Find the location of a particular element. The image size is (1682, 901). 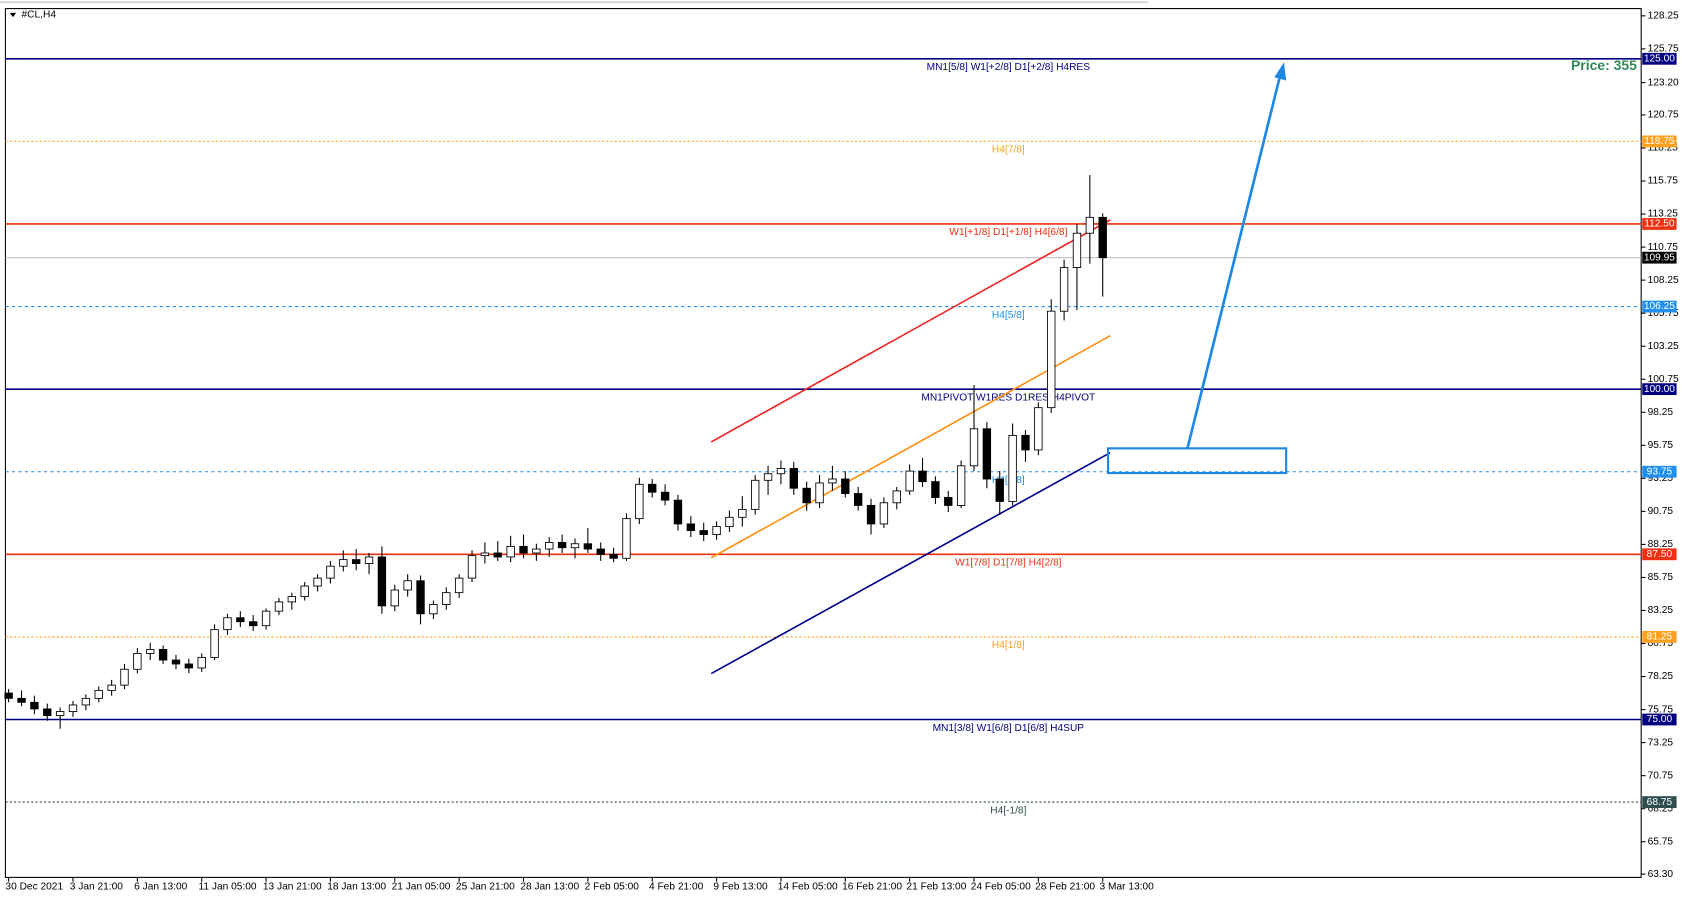

chart-title: #CL,H4 is located at coordinates (39, 15).